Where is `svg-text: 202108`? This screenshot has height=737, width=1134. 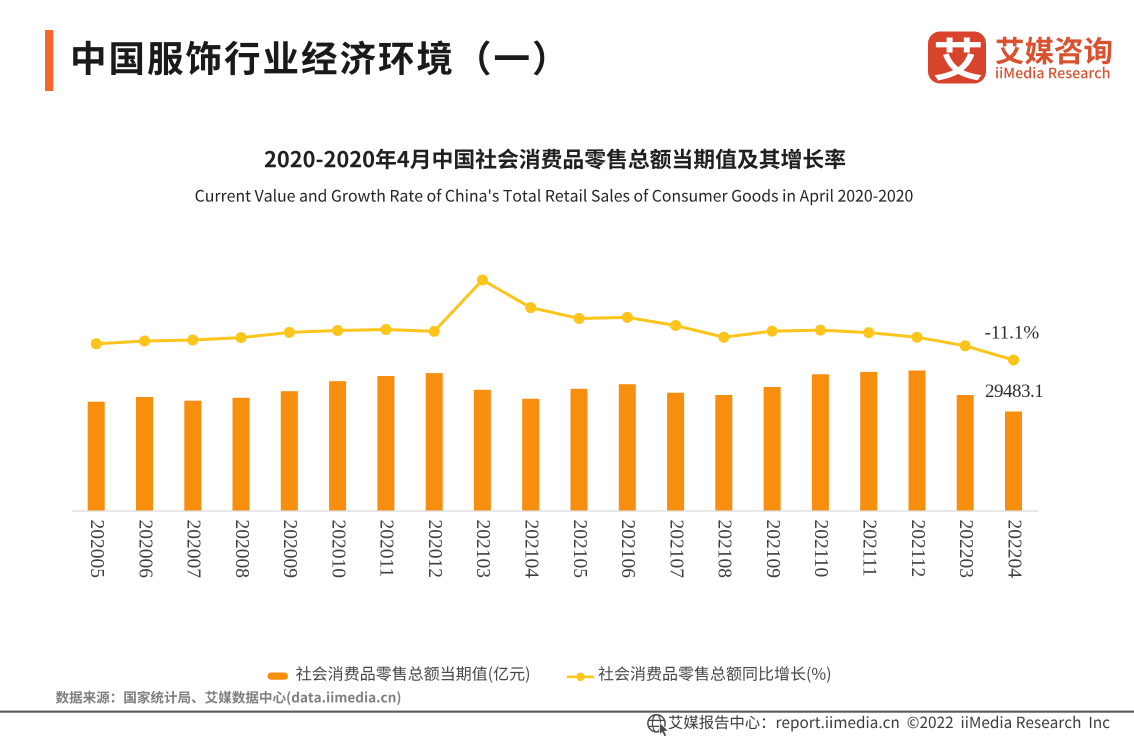
svg-text: 202108 is located at coordinates (724, 549).